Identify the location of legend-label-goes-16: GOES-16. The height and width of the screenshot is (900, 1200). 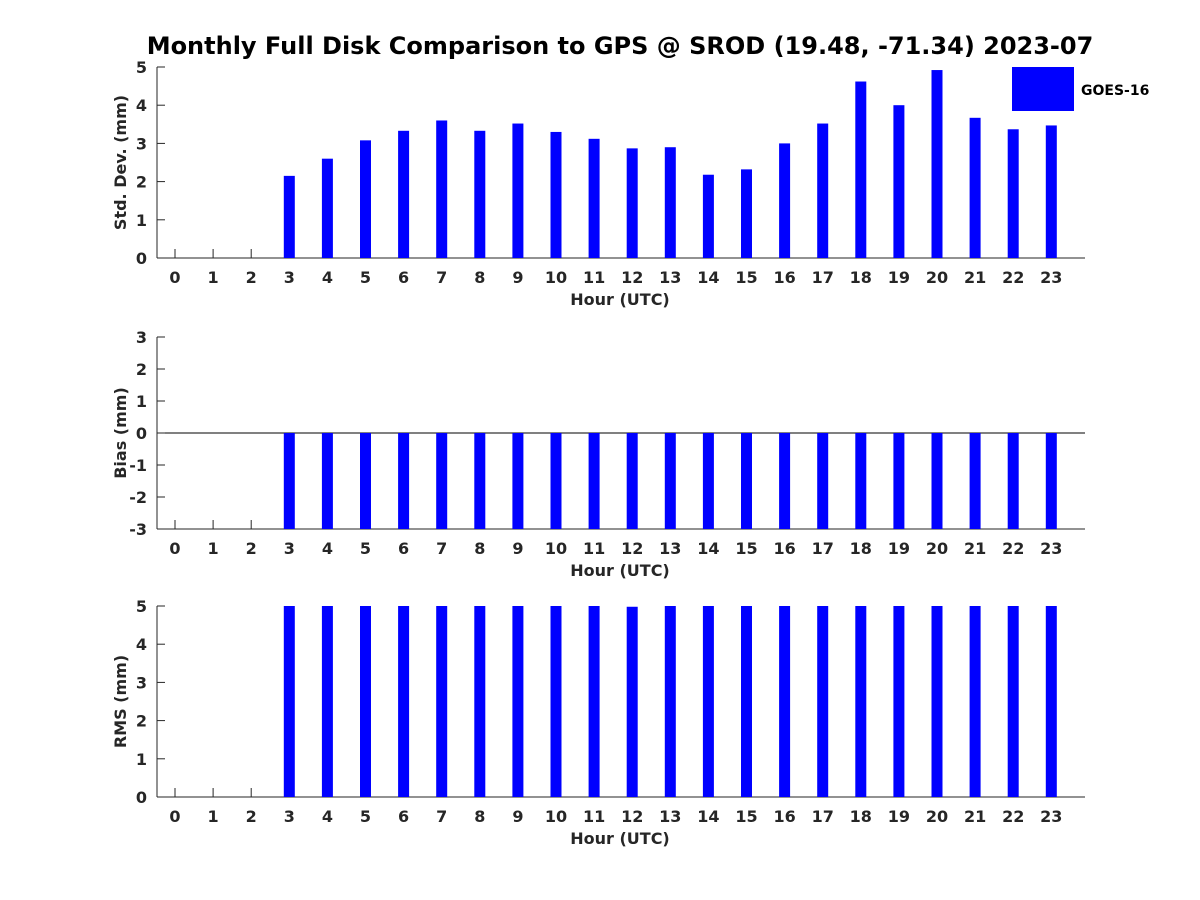
(1115, 91).